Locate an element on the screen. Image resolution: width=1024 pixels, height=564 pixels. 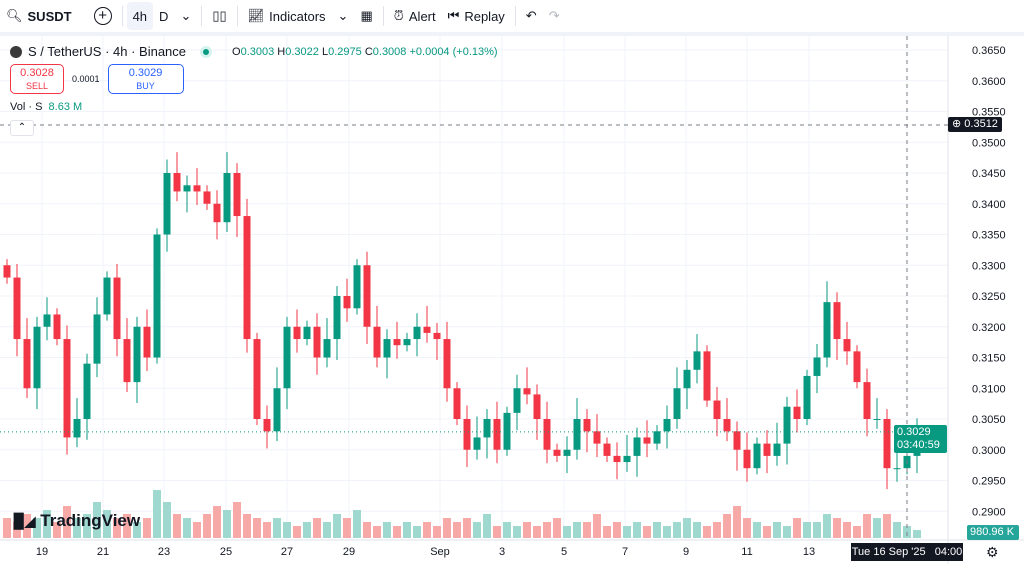
collapse-legend-button: ⌃ is located at coordinates (22, 128).